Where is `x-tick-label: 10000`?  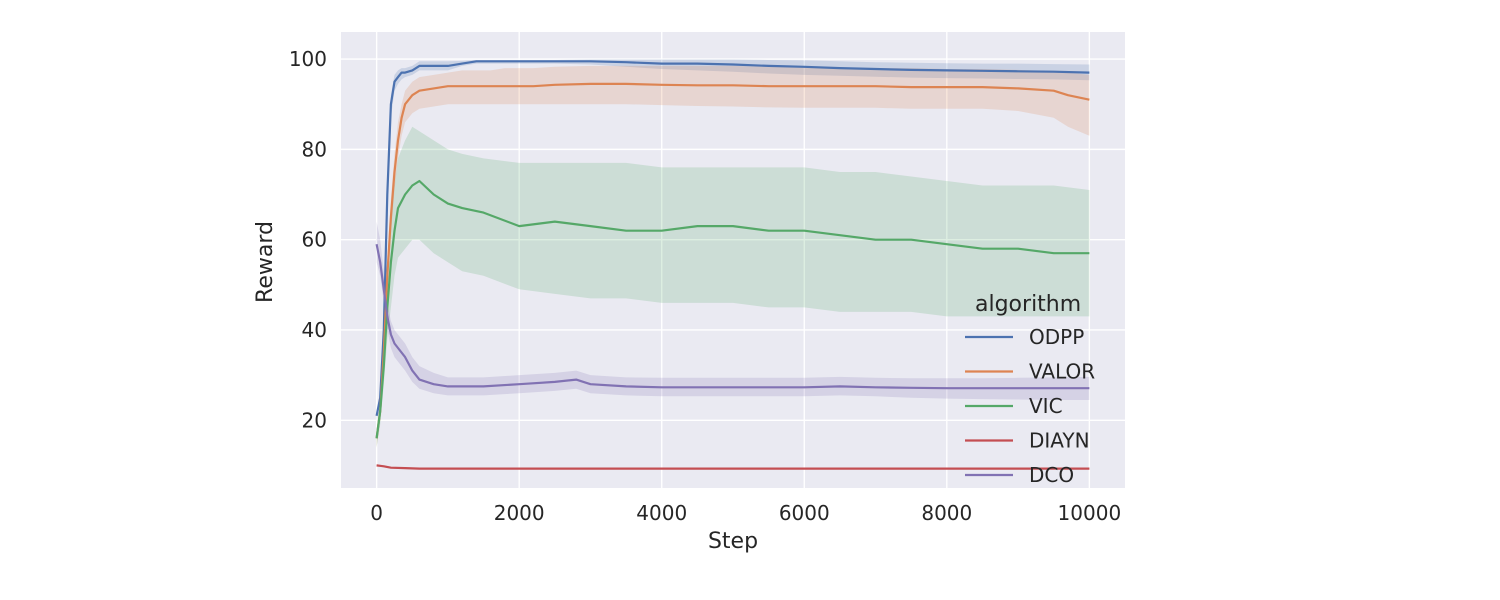
x-tick-label: 10000 is located at coordinates (1090, 513).